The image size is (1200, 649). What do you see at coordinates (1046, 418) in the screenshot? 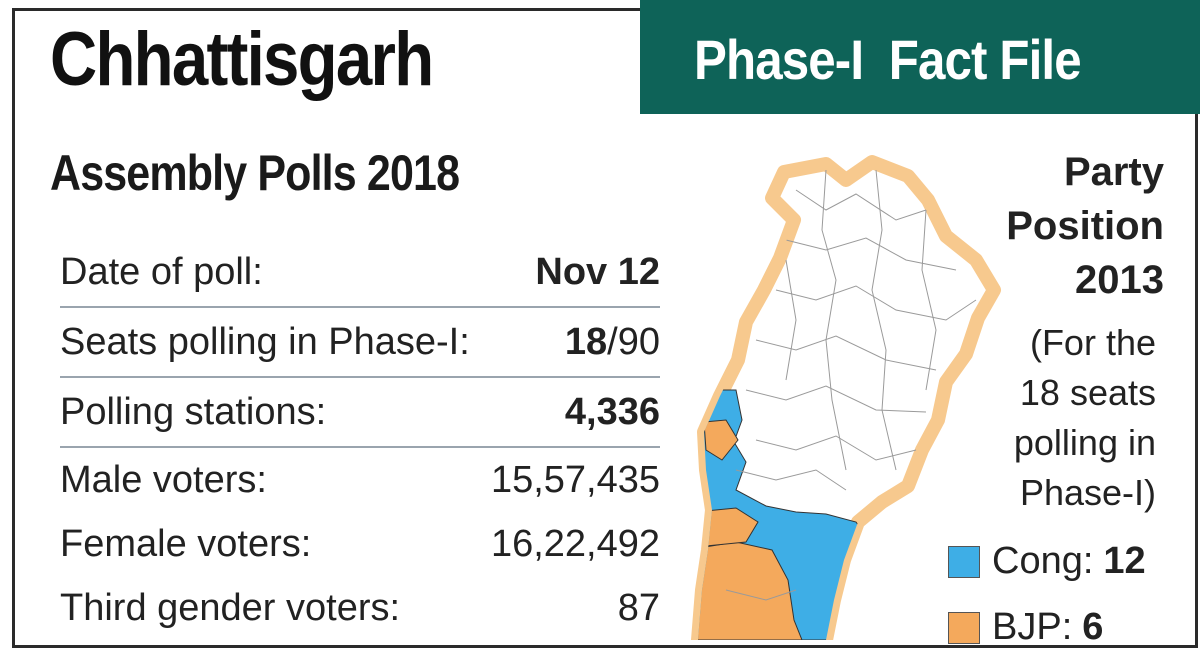
I see `legend-note: (For the 18 seats polling in Phase-I)` at bounding box center [1046, 418].